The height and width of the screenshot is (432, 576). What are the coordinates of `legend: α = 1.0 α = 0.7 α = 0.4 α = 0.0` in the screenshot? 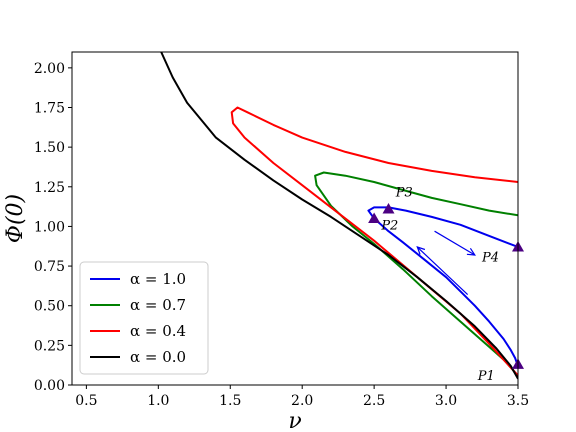 It's located at (144, 318).